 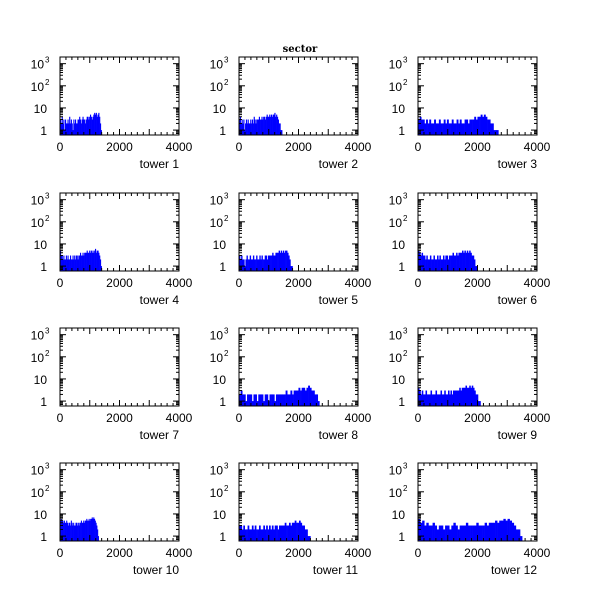 What do you see at coordinates (179, 147) in the screenshot?
I see `x-tick-label: 4000` at bounding box center [179, 147].